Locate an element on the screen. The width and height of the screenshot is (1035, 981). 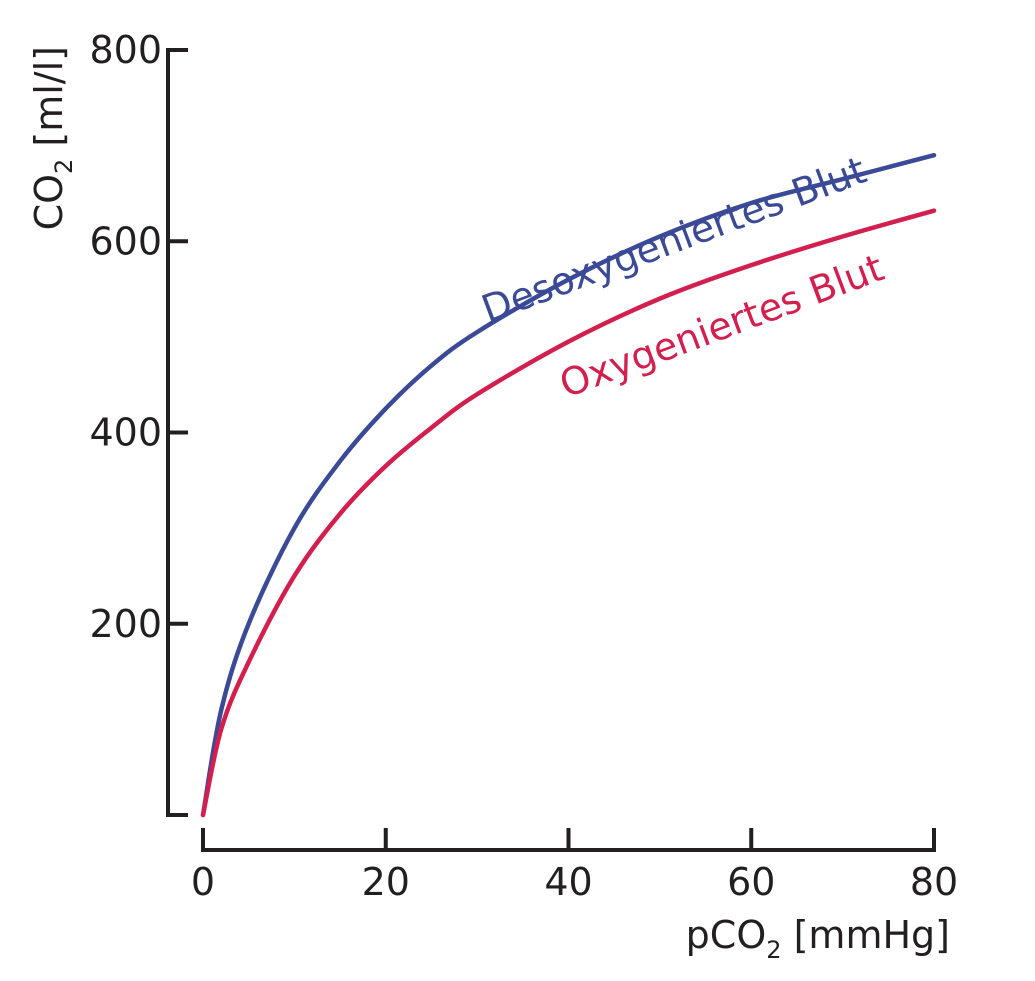
x-tick-label: 0 is located at coordinates (203, 882).